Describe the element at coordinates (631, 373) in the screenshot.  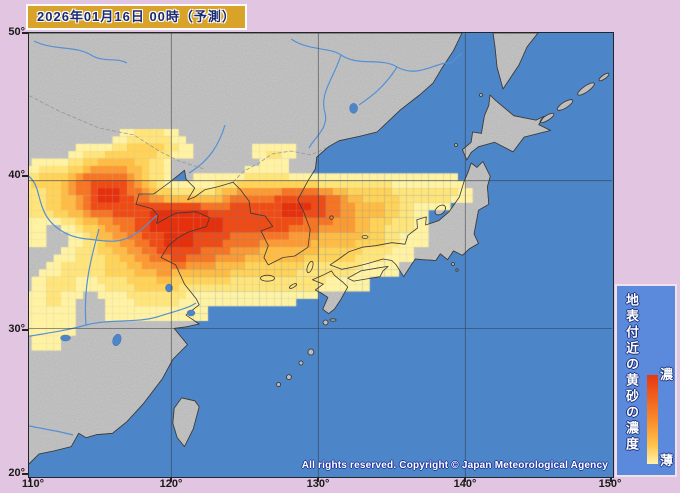
I see `legend-title: 地表付近の黄砂の濃度` at that location.